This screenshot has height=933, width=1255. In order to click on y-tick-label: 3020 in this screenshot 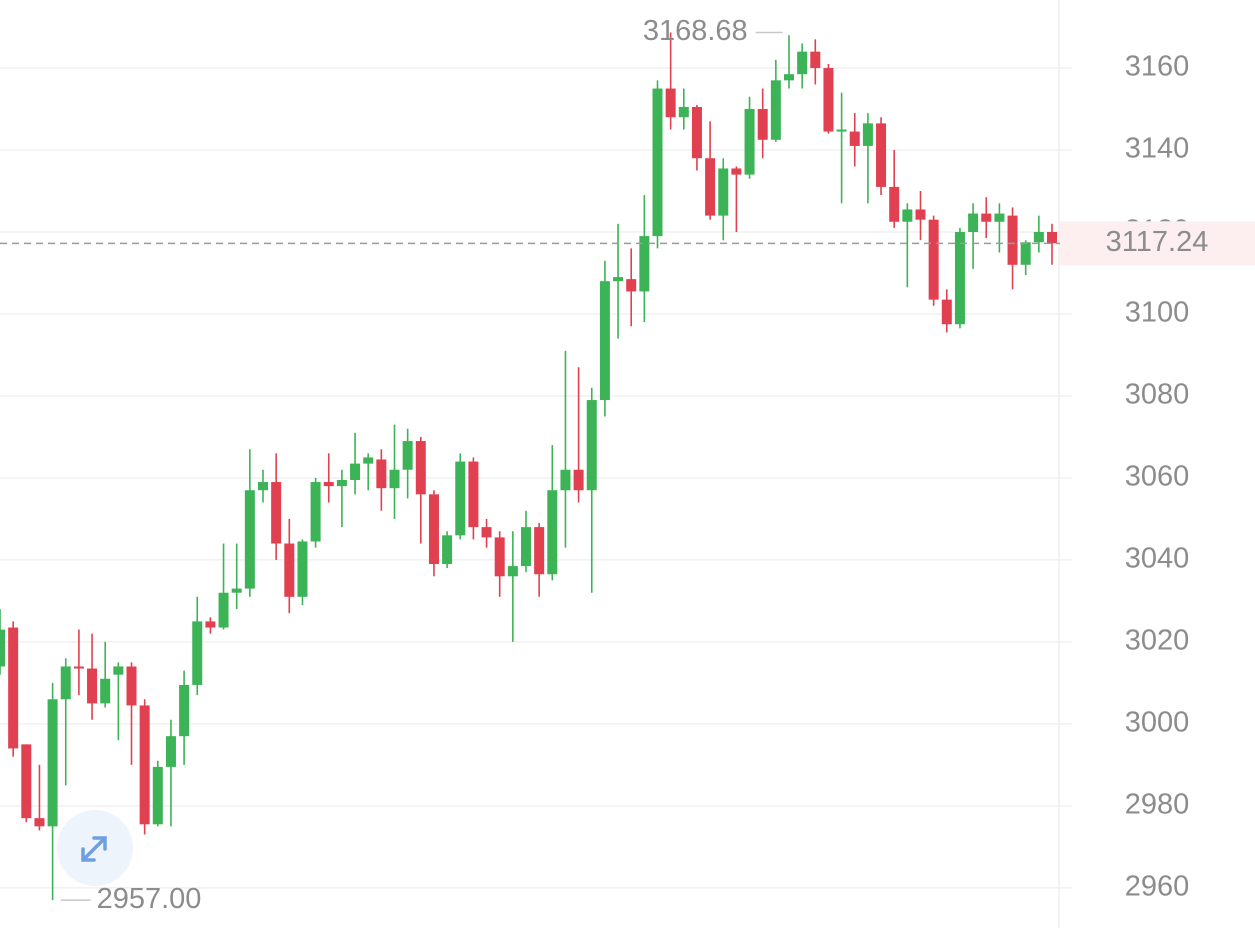, I will do `click(1157, 641)`.